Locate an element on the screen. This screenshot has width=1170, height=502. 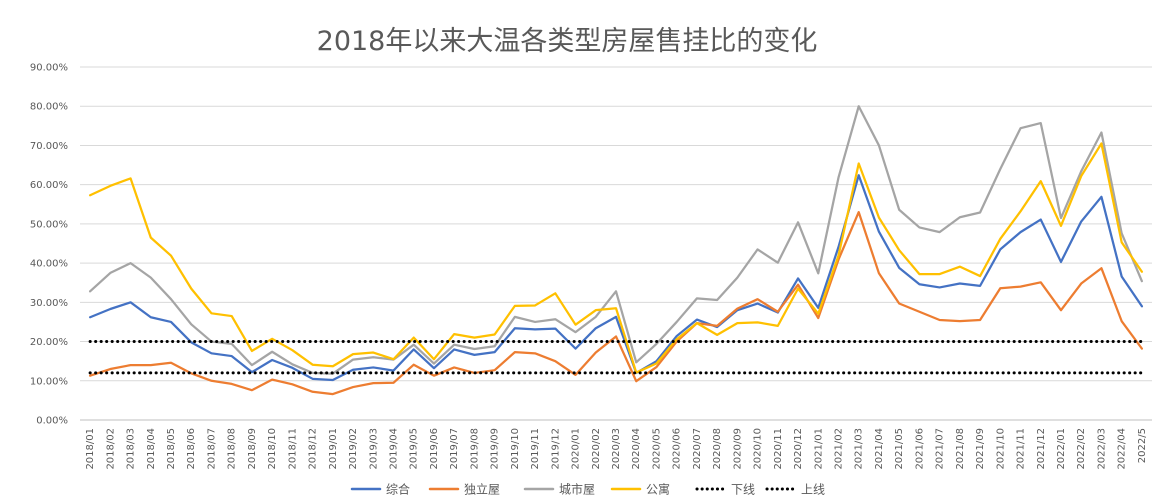
x-tick-label: 2020/04 is located at coordinates (636, 449).